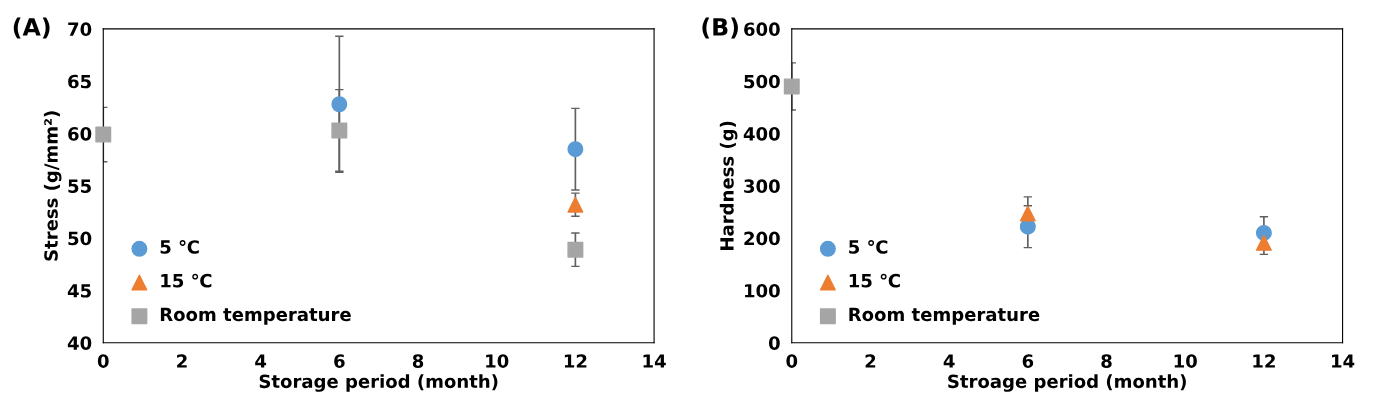 The width and height of the screenshot is (1377, 413). I want to click on y-tick-label: 70, so click(80, 29).